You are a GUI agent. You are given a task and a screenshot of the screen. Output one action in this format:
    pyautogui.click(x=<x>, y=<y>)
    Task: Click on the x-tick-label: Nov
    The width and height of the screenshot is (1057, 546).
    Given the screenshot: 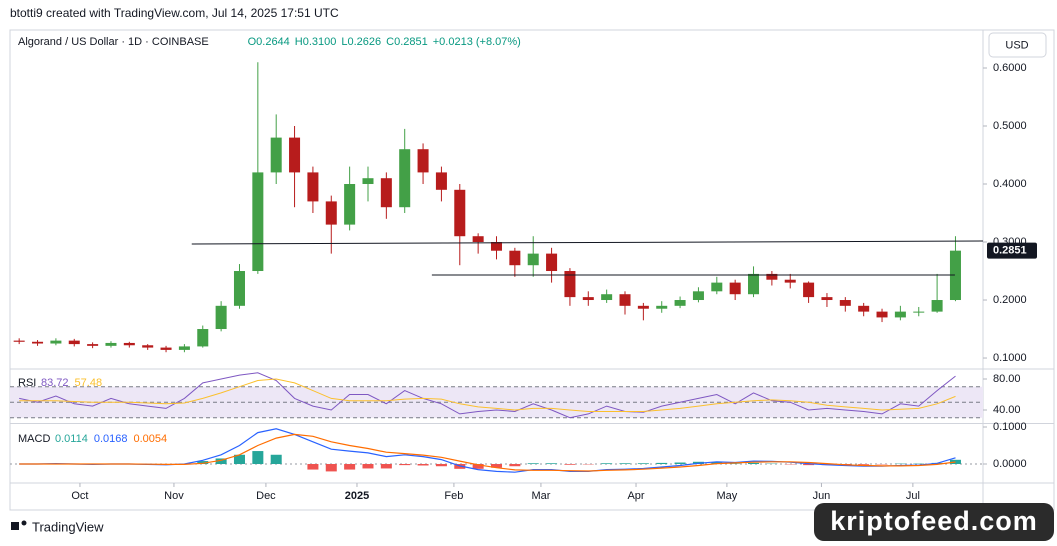 What is the action you would take?
    pyautogui.click(x=174, y=496)
    